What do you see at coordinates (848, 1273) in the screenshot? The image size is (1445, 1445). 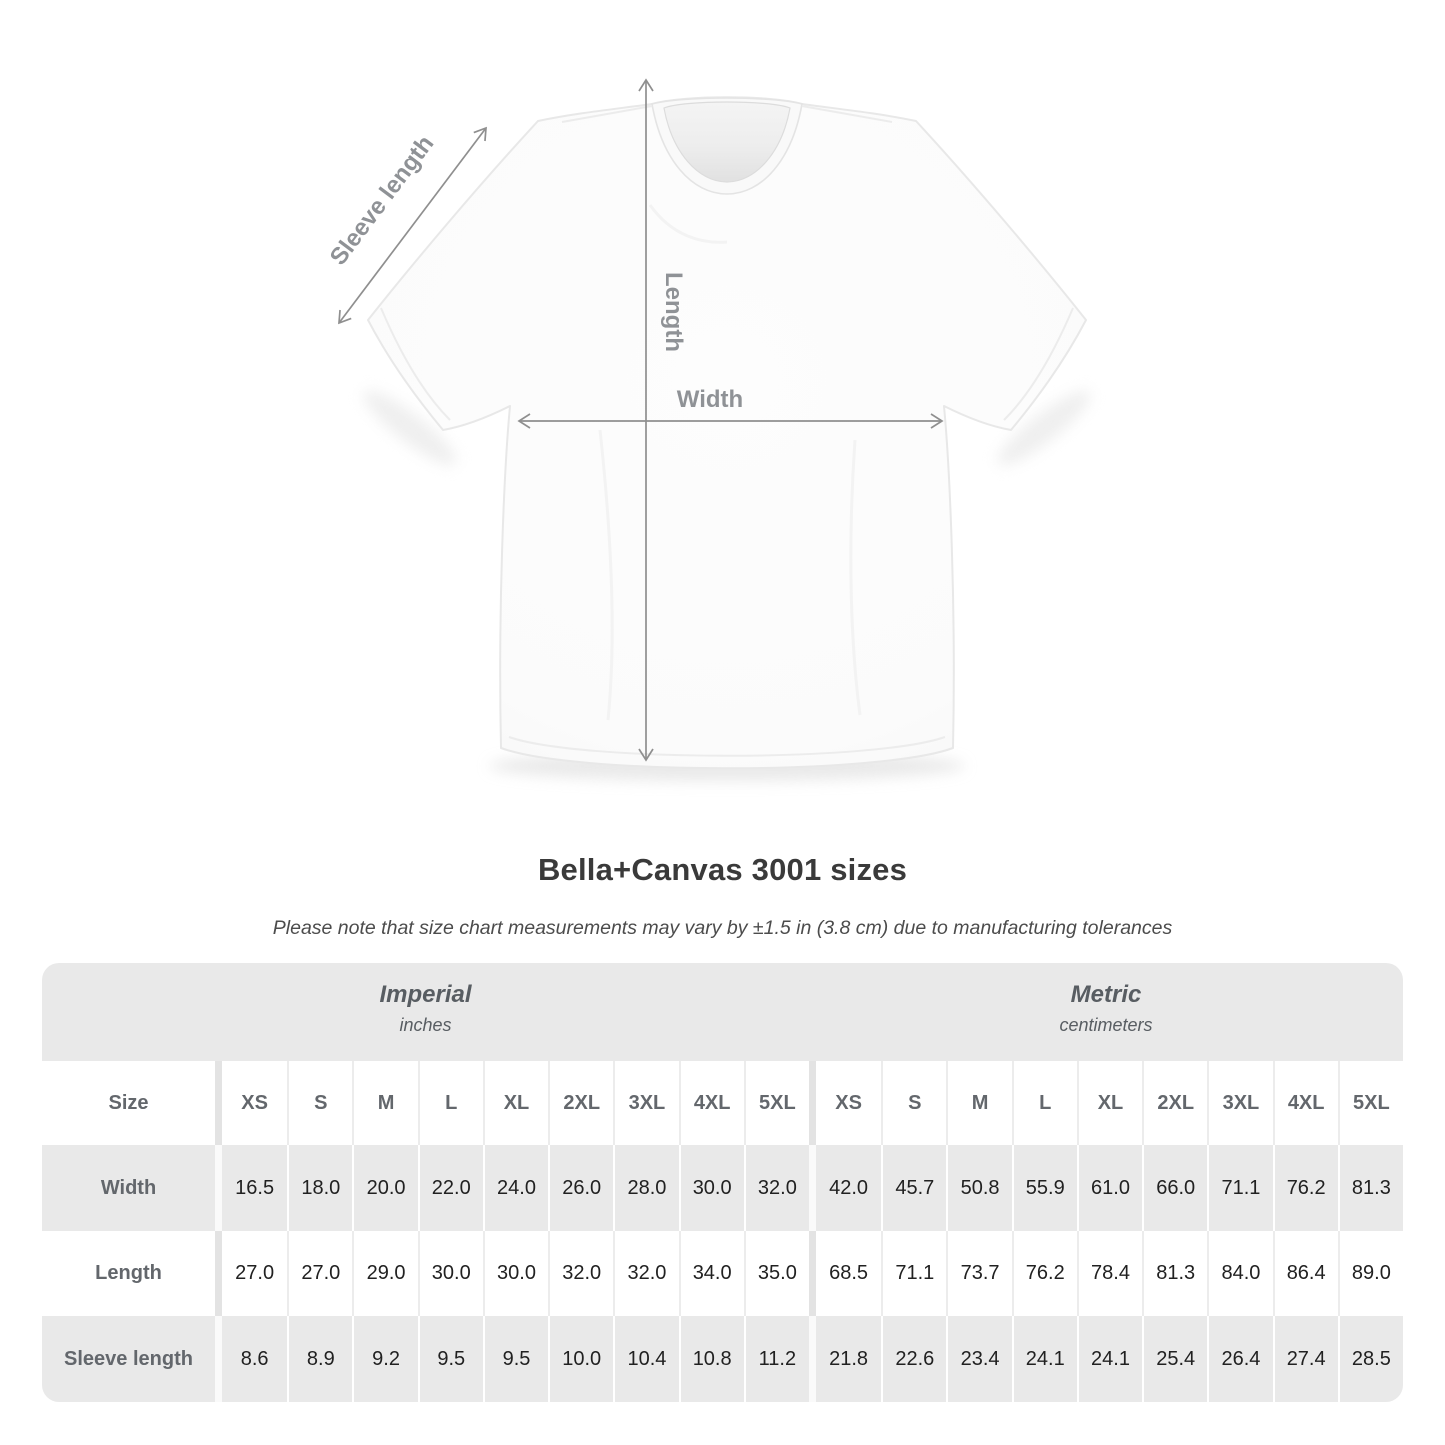 I see `measurement-value: 68.5` at bounding box center [848, 1273].